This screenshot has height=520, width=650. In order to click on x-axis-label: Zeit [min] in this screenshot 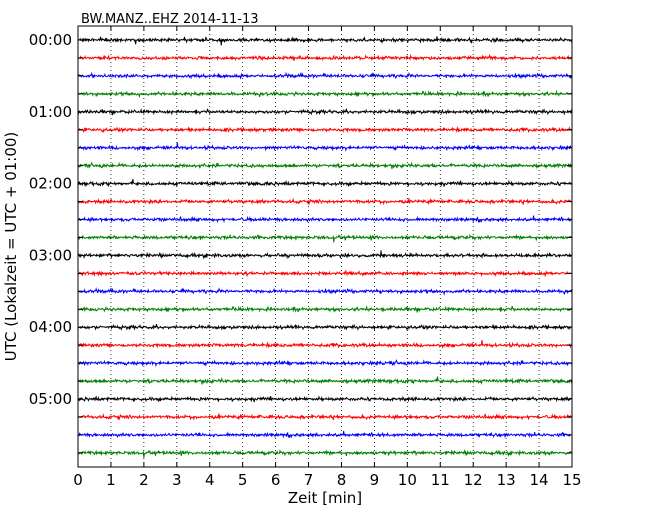, I will do `click(325, 498)`.